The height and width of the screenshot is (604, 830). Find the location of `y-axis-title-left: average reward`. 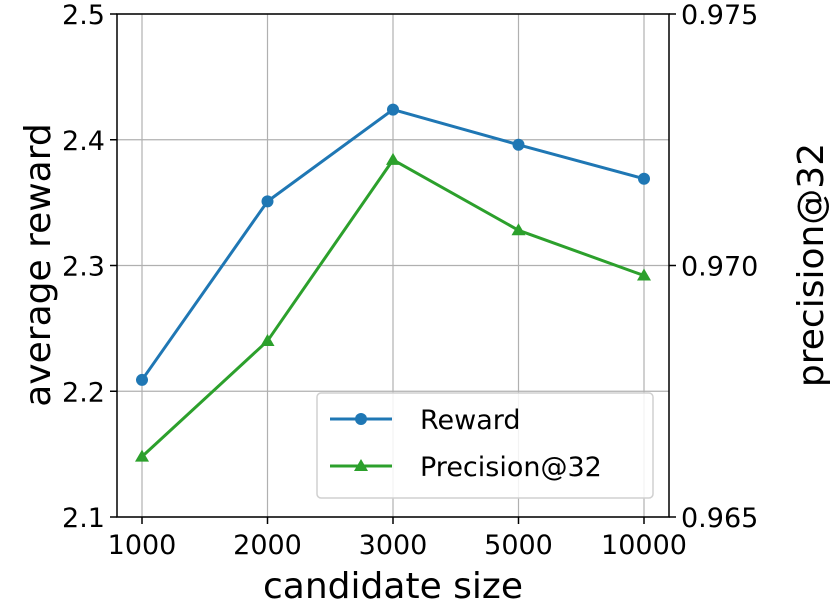

y-axis-title-left: average reward is located at coordinates (38, 265).